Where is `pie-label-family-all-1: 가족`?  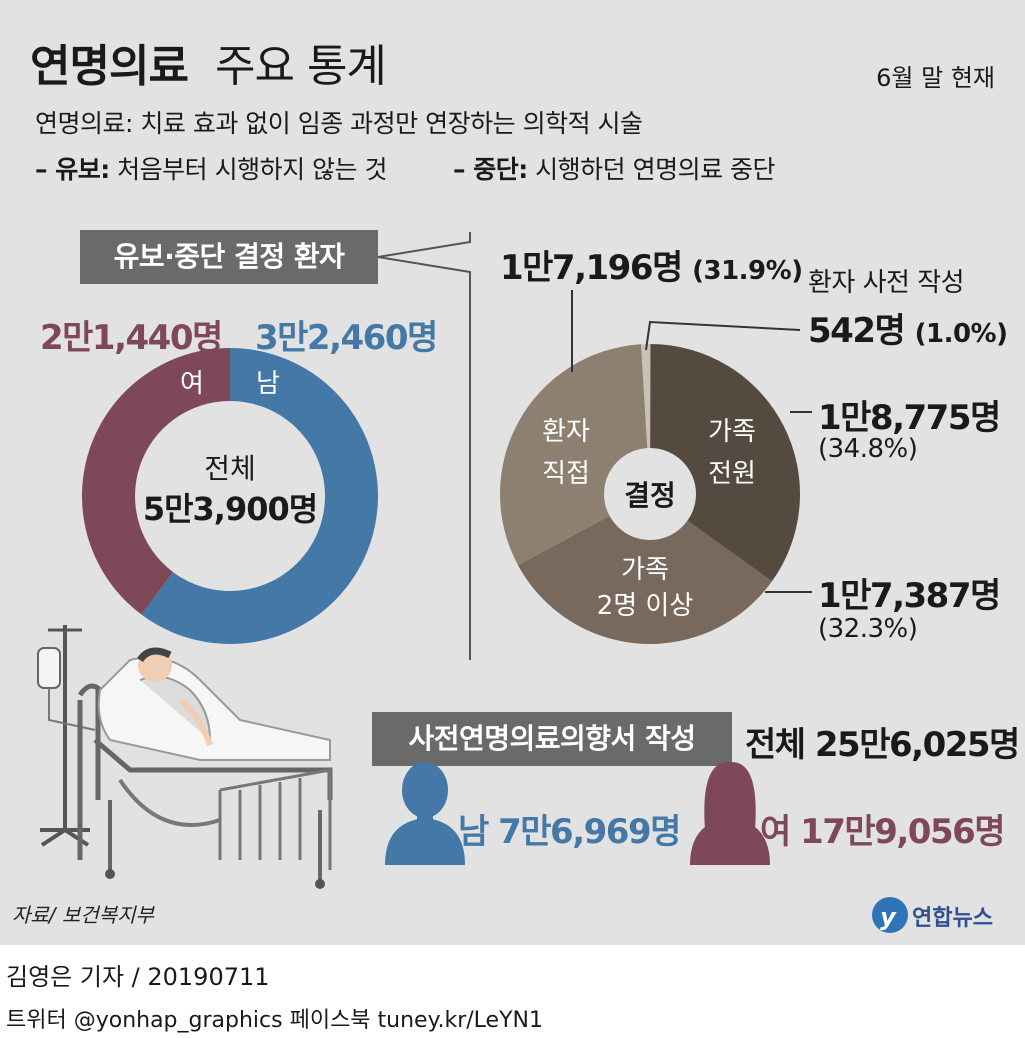
pie-label-family-all-1: 가족 is located at coordinates (732, 432).